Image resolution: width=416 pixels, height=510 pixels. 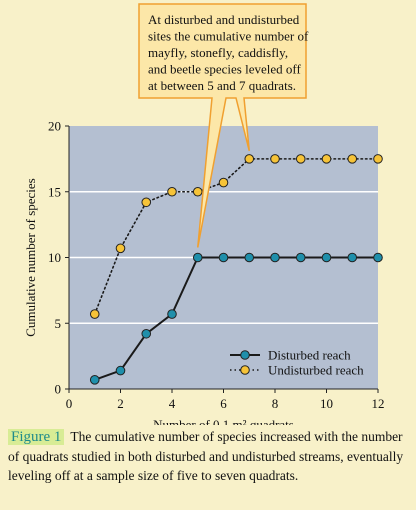 I want to click on x-tick-label: 10, so click(x=326, y=403).